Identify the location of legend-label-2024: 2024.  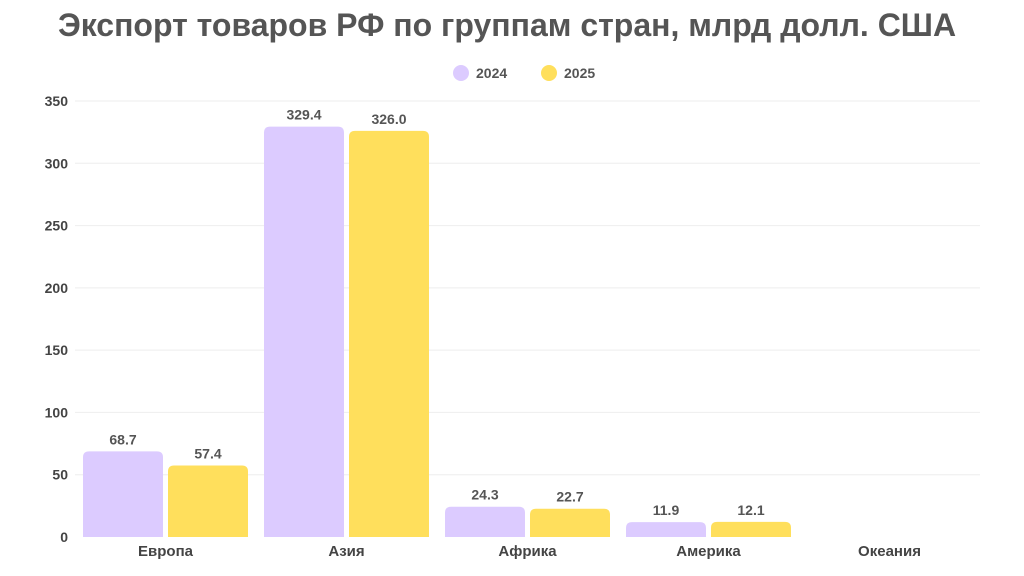
(491, 73).